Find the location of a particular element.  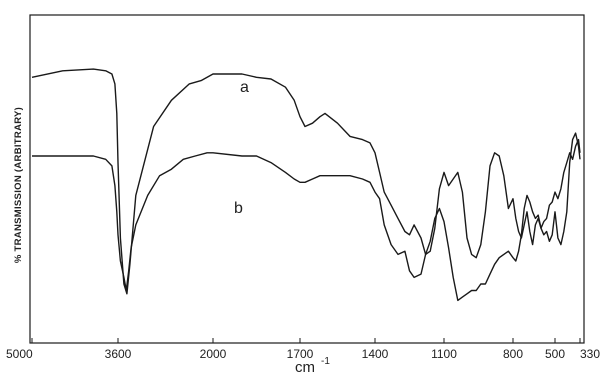

x-tick-label: 1400 is located at coordinates (375, 354).